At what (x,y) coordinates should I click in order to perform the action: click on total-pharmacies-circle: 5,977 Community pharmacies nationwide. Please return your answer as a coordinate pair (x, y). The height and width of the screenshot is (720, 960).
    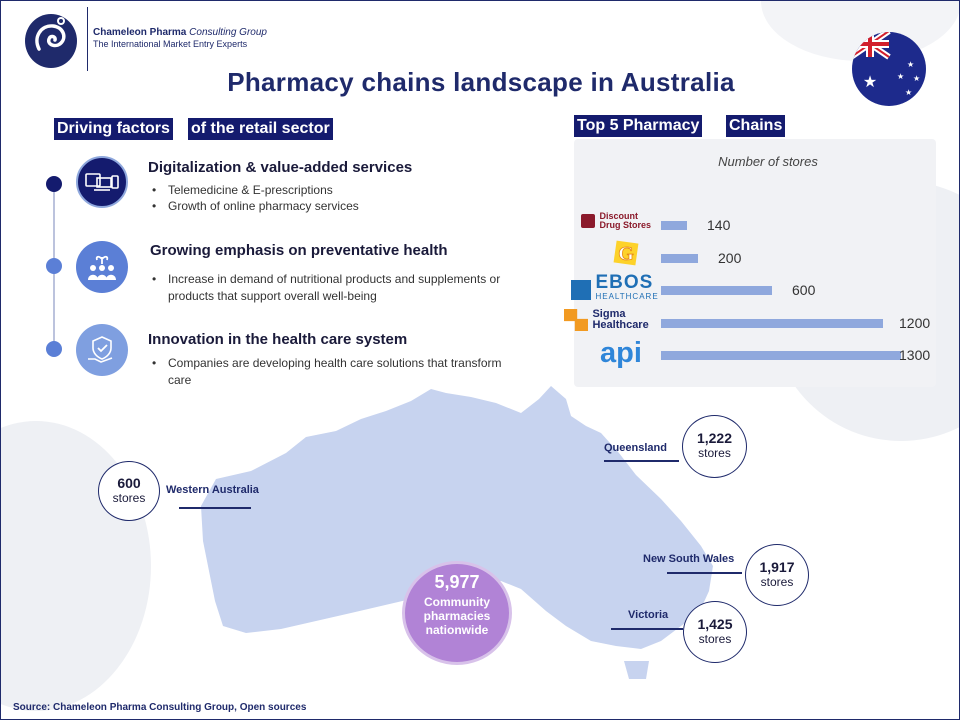
    Looking at the image, I should click on (457, 613).